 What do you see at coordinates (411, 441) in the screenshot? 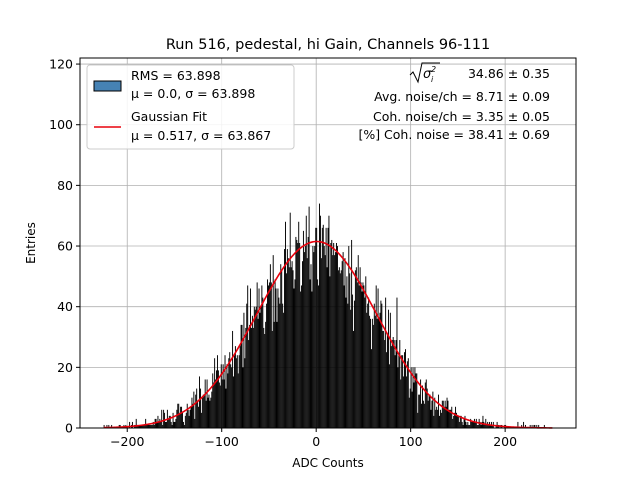
I see `x-tick-label: 100` at bounding box center [411, 441].